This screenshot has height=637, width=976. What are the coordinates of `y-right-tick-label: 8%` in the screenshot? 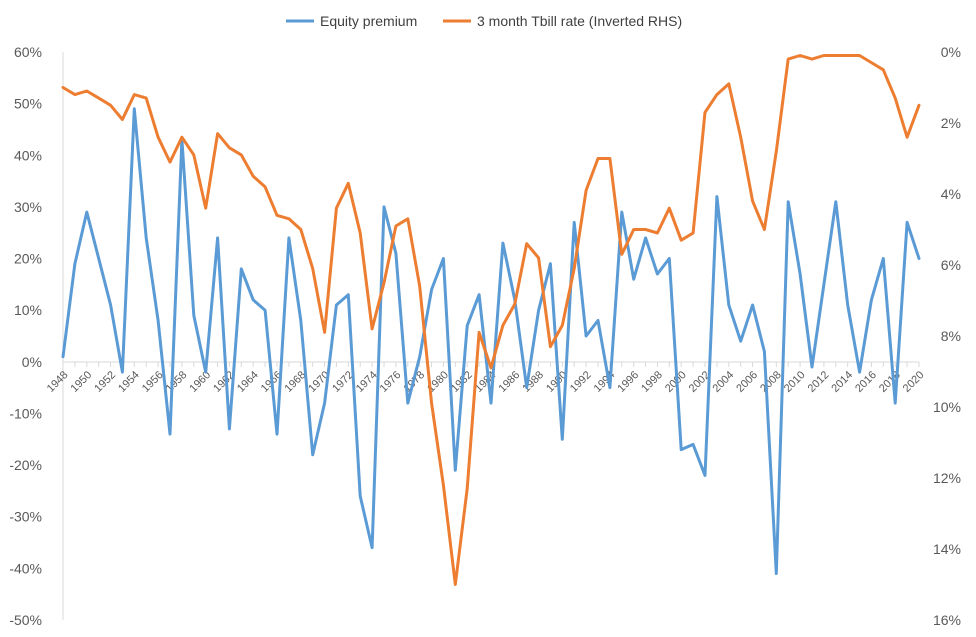 It's located at (951, 336).